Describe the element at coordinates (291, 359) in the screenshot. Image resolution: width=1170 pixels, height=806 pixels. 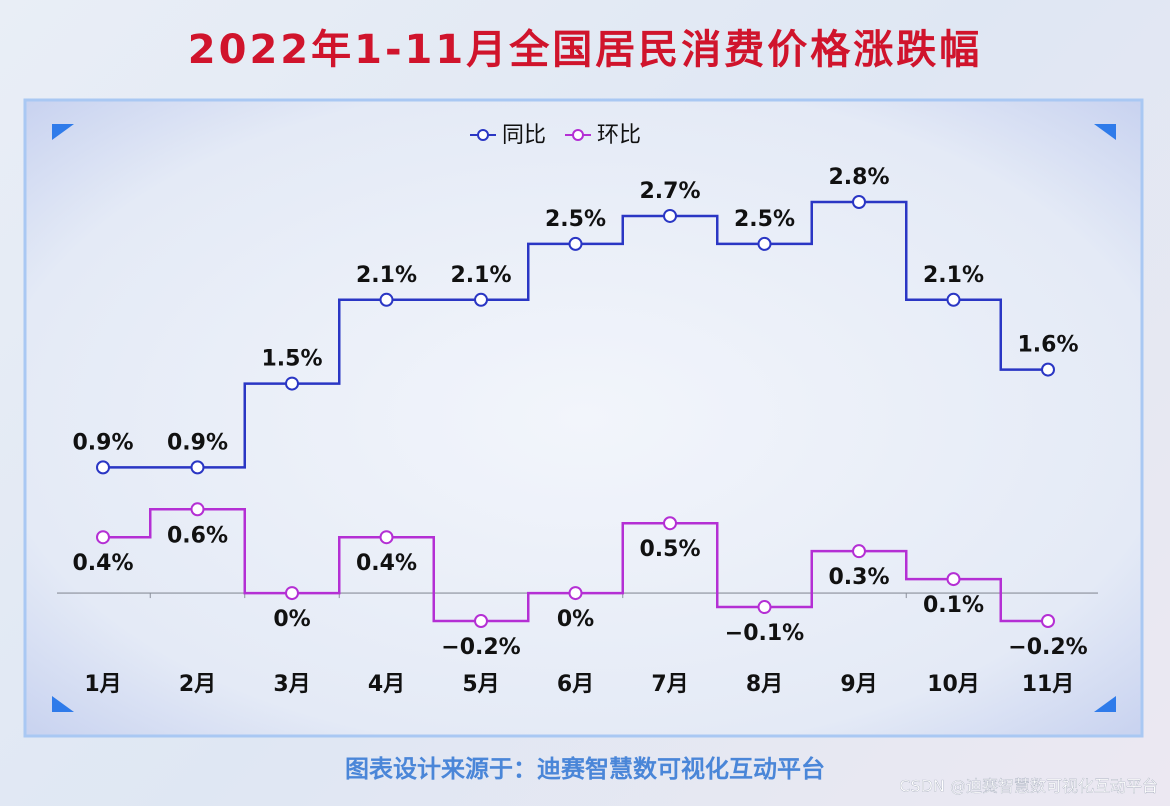
I see `data-label: 1.5%` at that location.